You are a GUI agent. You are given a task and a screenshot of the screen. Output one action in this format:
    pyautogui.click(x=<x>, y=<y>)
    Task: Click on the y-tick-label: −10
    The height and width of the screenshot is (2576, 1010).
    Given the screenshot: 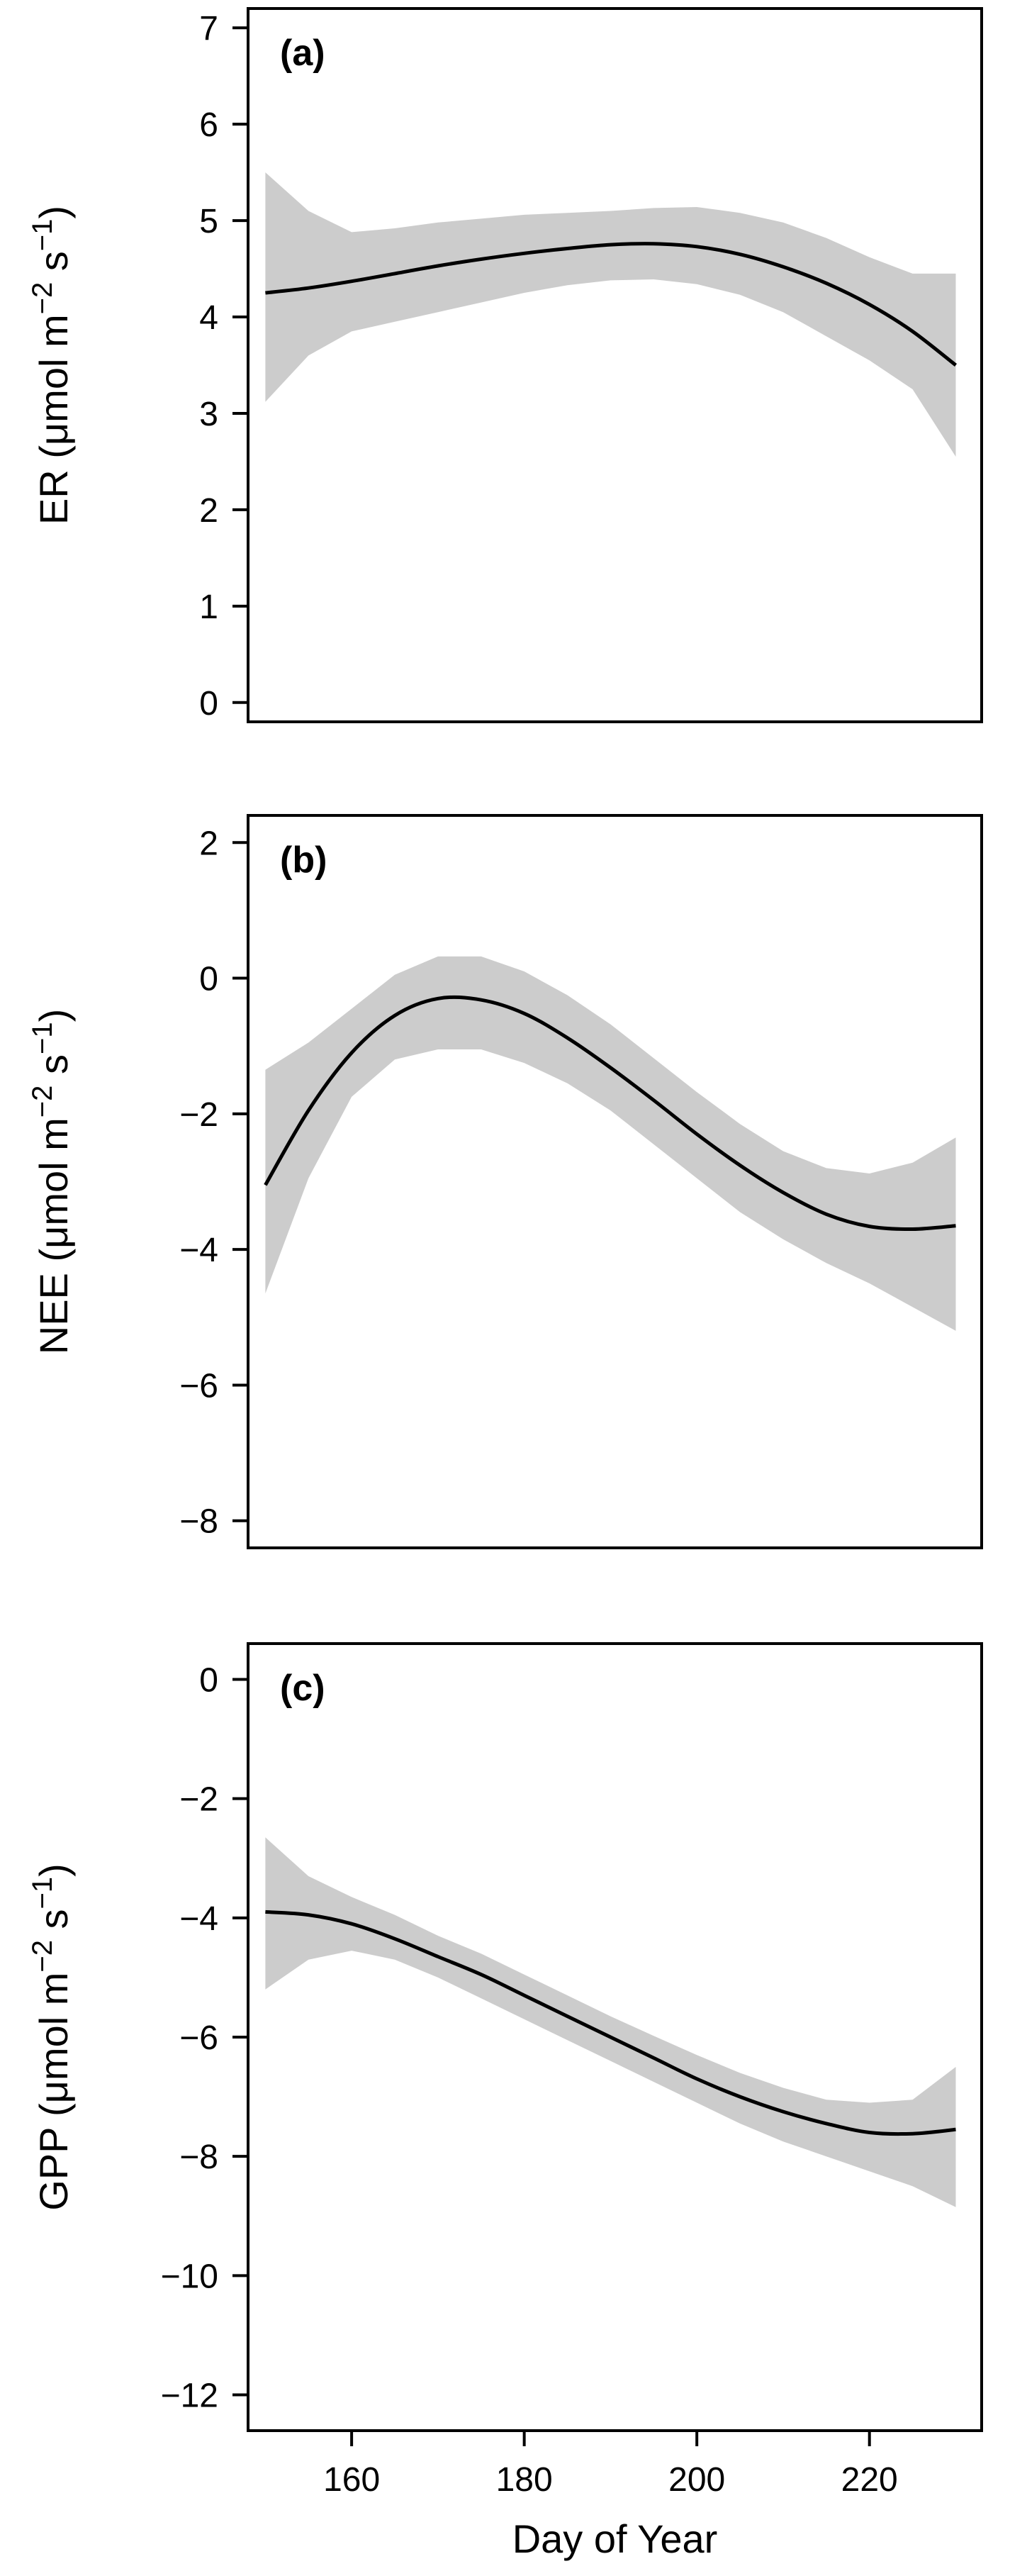 What is the action you would take?
    pyautogui.click(x=189, y=2276)
    